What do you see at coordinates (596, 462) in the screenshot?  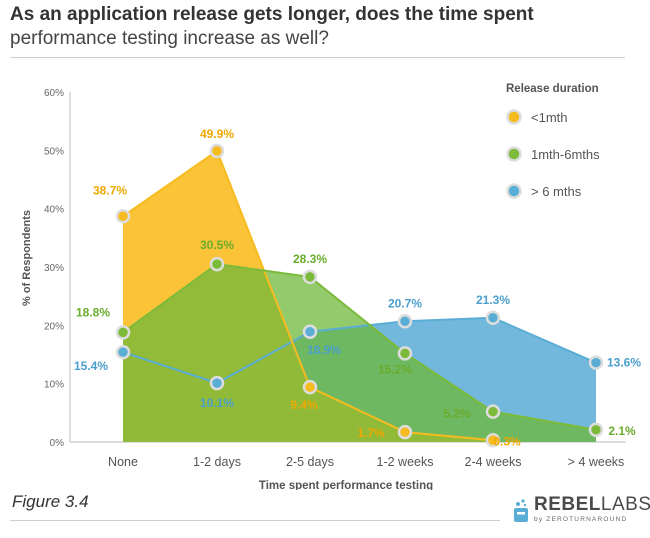 I see `x-tick-label: > 4 weeks` at bounding box center [596, 462].